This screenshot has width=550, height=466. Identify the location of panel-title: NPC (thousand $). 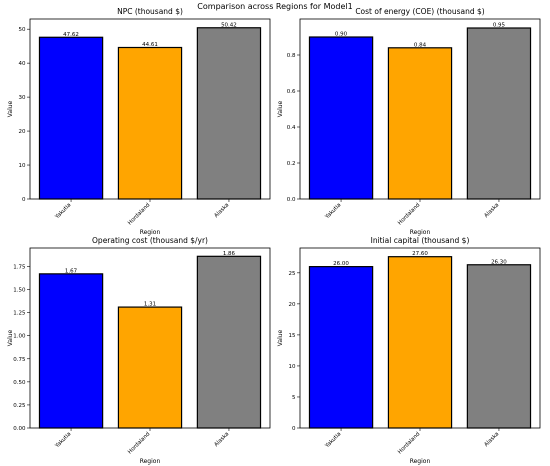
(150, 11).